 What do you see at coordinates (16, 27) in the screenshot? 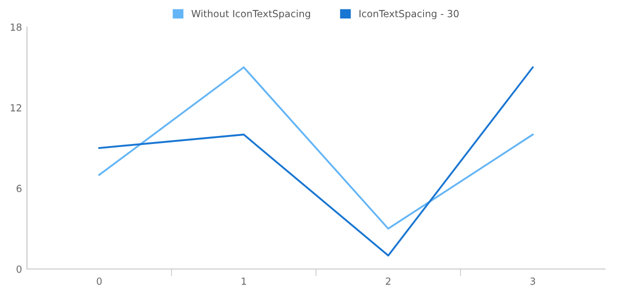
I see `y-tick-label: 18` at bounding box center [16, 27].